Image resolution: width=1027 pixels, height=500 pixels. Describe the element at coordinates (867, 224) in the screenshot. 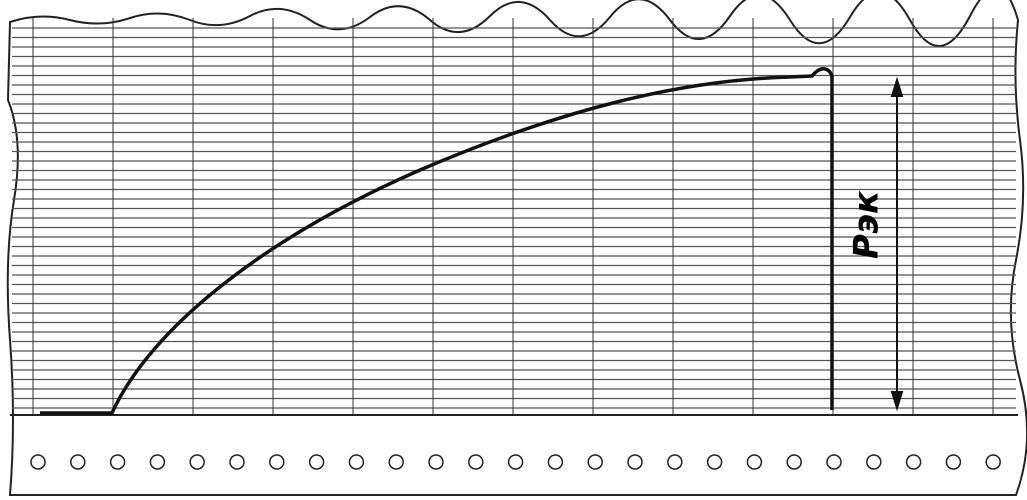

I see `pressure-label: Рэк` at that location.